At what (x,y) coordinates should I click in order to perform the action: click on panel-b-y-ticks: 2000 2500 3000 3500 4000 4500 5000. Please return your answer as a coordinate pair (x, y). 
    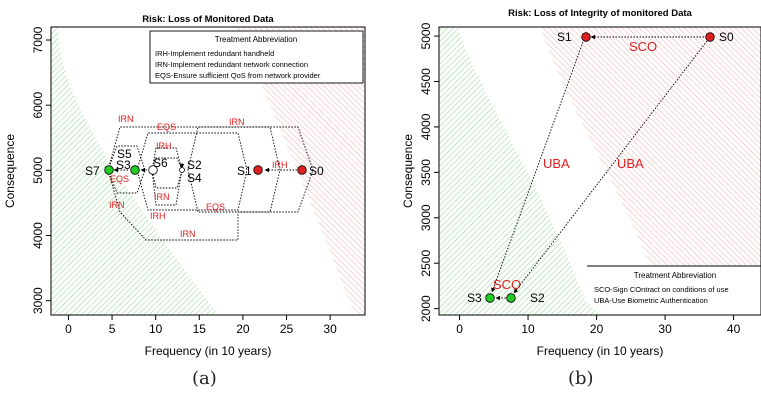
    Looking at the image, I should click on (429, 172).